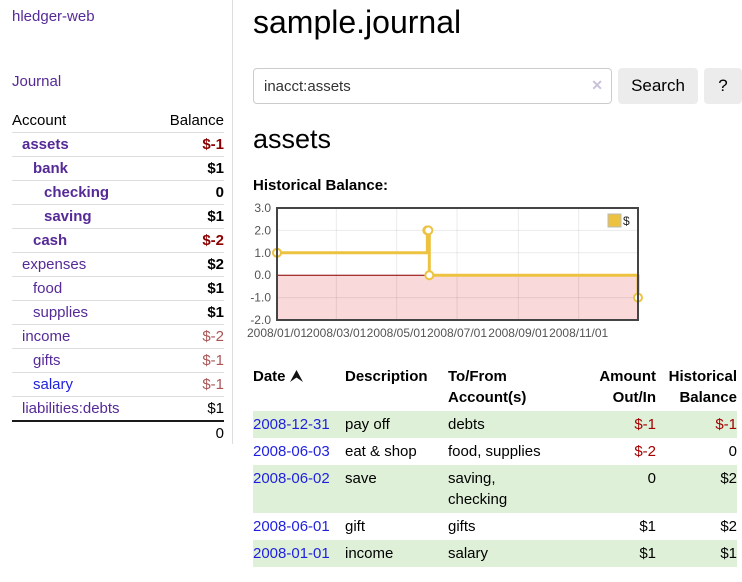 Image resolution: width=742 pixels, height=582 pixels. What do you see at coordinates (118, 288) in the screenshot?
I see `account-row: food $1` at bounding box center [118, 288].